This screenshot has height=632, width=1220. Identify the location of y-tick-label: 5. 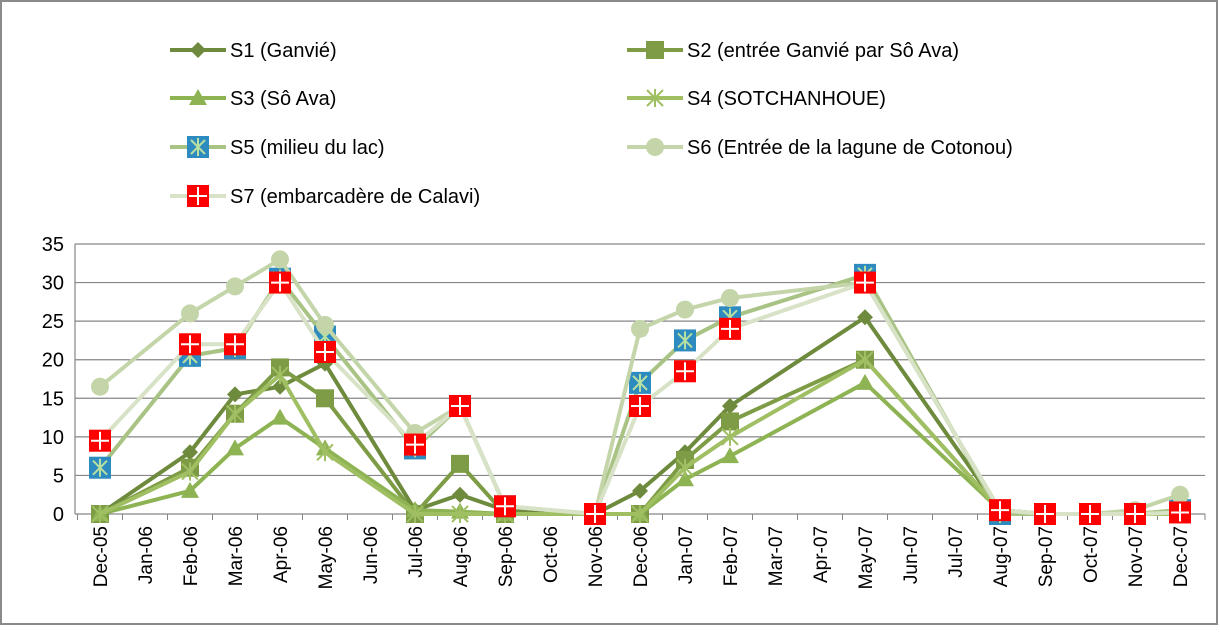
(58, 476).